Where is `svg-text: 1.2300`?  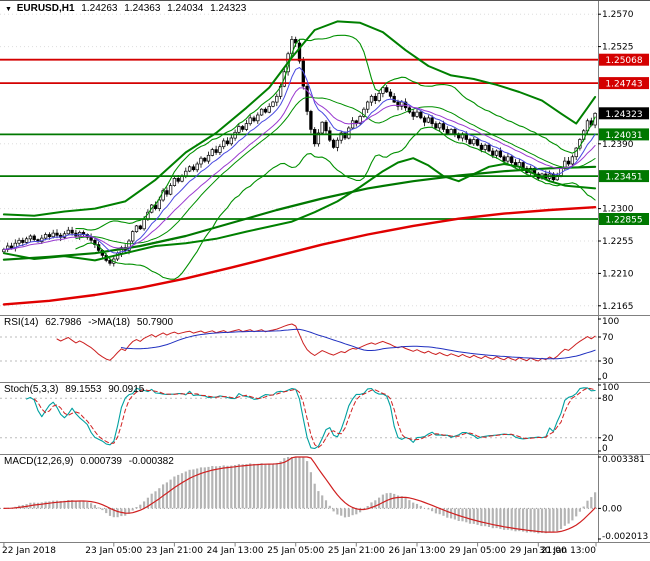
svg-text: 1.2300 is located at coordinates (618, 210).